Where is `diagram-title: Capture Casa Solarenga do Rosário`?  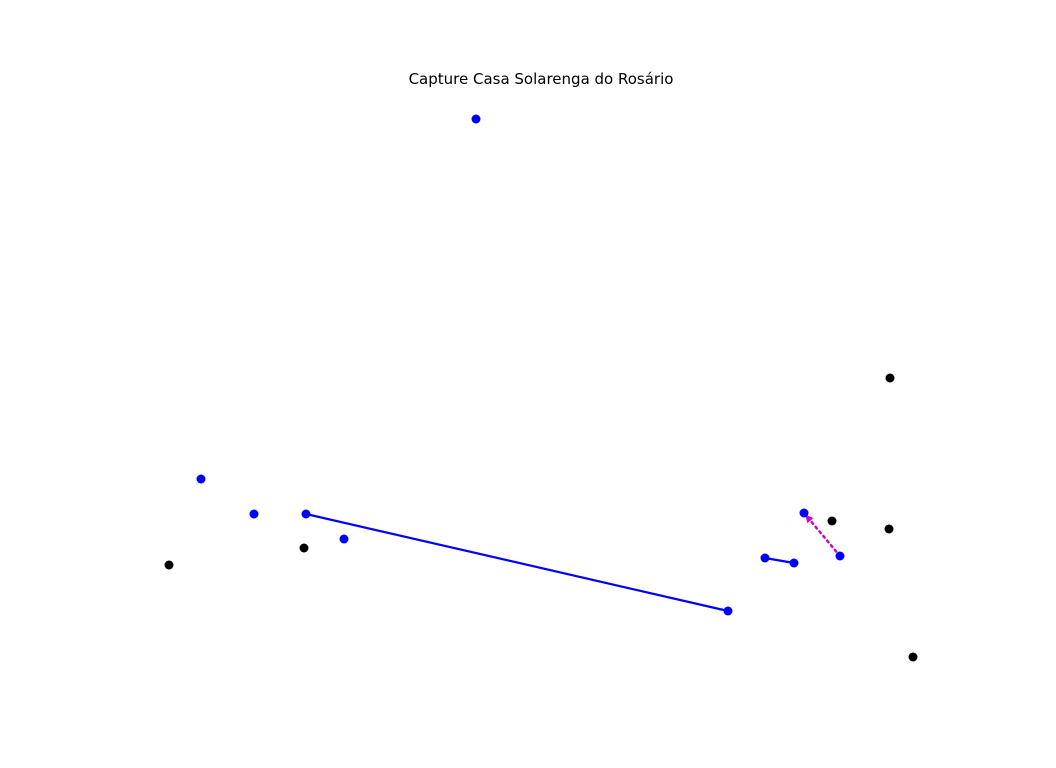
diagram-title: Capture Casa Solarenga do Rosário is located at coordinates (541, 79).